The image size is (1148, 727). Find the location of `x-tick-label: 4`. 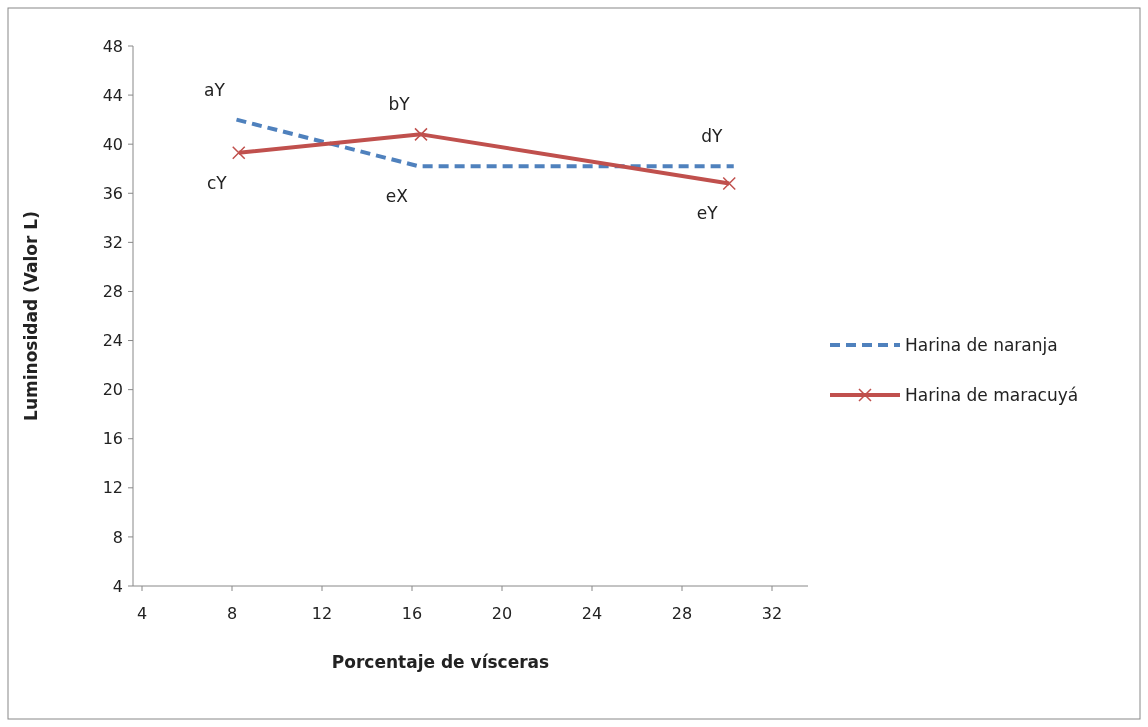

x-tick-label: 4 is located at coordinates (142, 613).